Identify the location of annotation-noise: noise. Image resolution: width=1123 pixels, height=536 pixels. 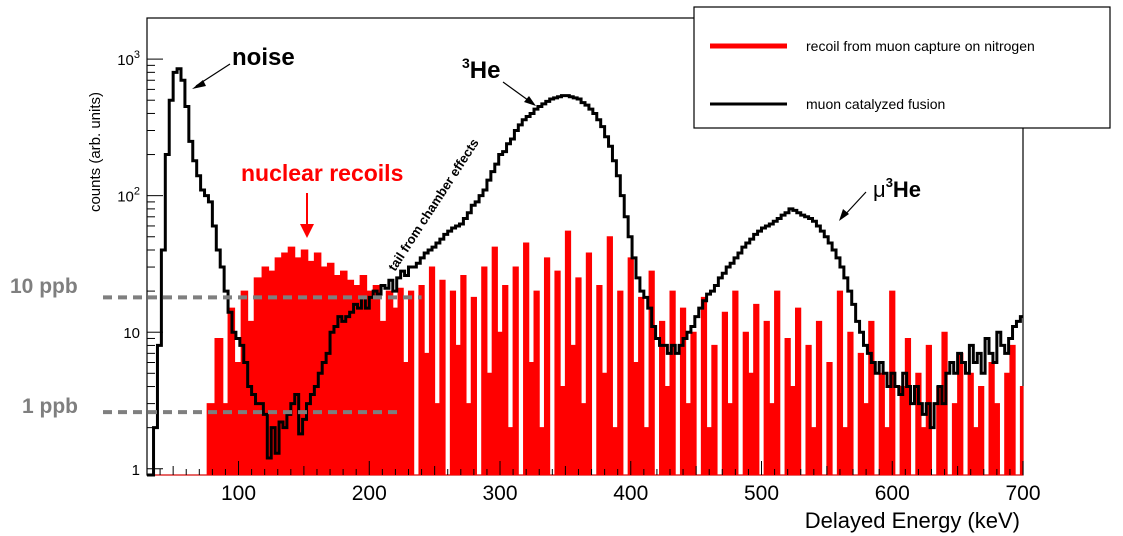
(263, 57).